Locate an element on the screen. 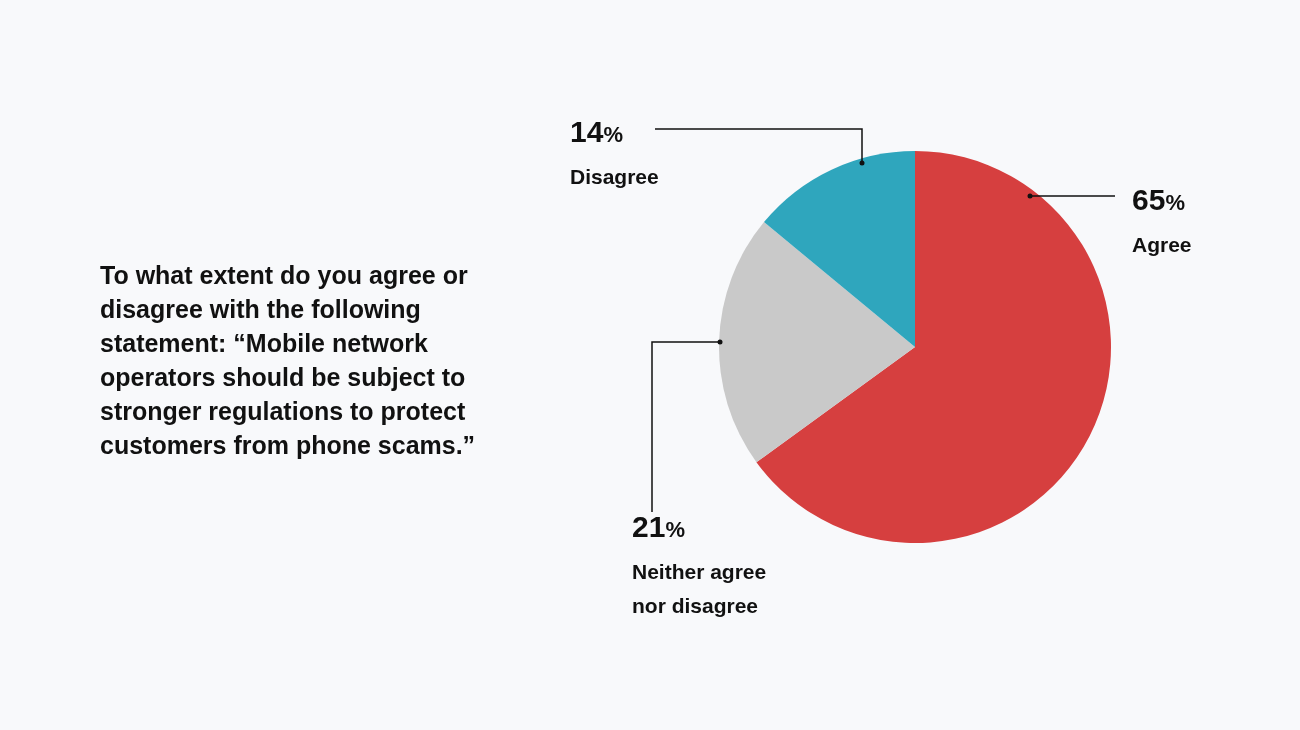 This screenshot has height=730, width=1300. data-label: 65% is located at coordinates (1158, 199).